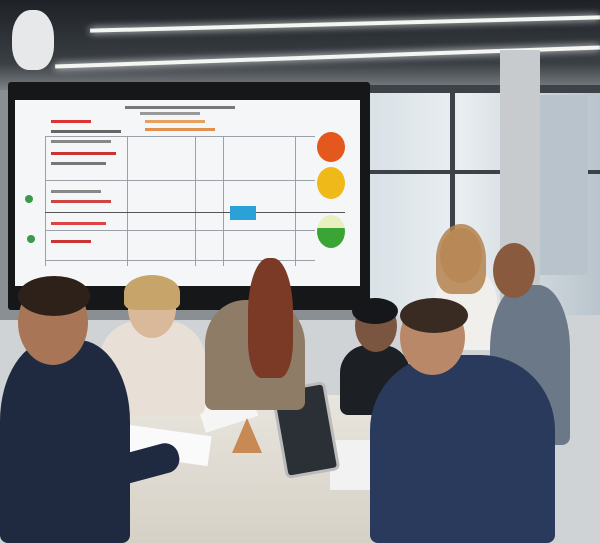  What do you see at coordinates (331, 183) in the screenshot?
I see `status-light-yellow` at bounding box center [331, 183].